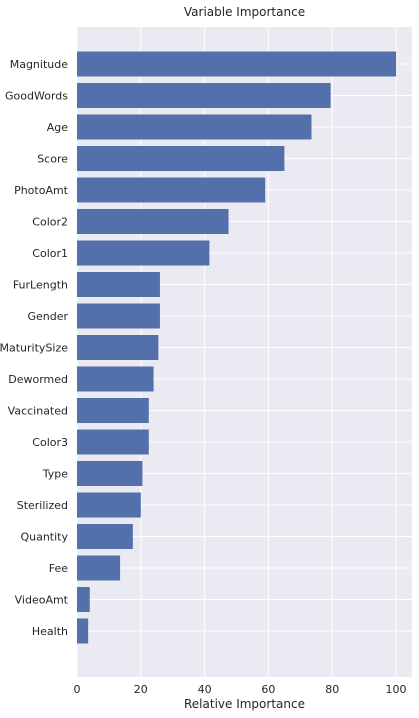  Describe the element at coordinates (58, 127) in the screenshot. I see `y-tick-label: Age` at that location.